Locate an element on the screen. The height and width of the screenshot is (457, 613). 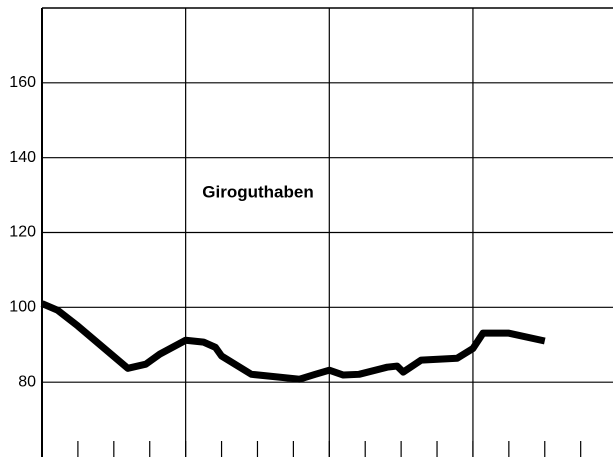
y-tick-label: 140 is located at coordinates (22, 157).